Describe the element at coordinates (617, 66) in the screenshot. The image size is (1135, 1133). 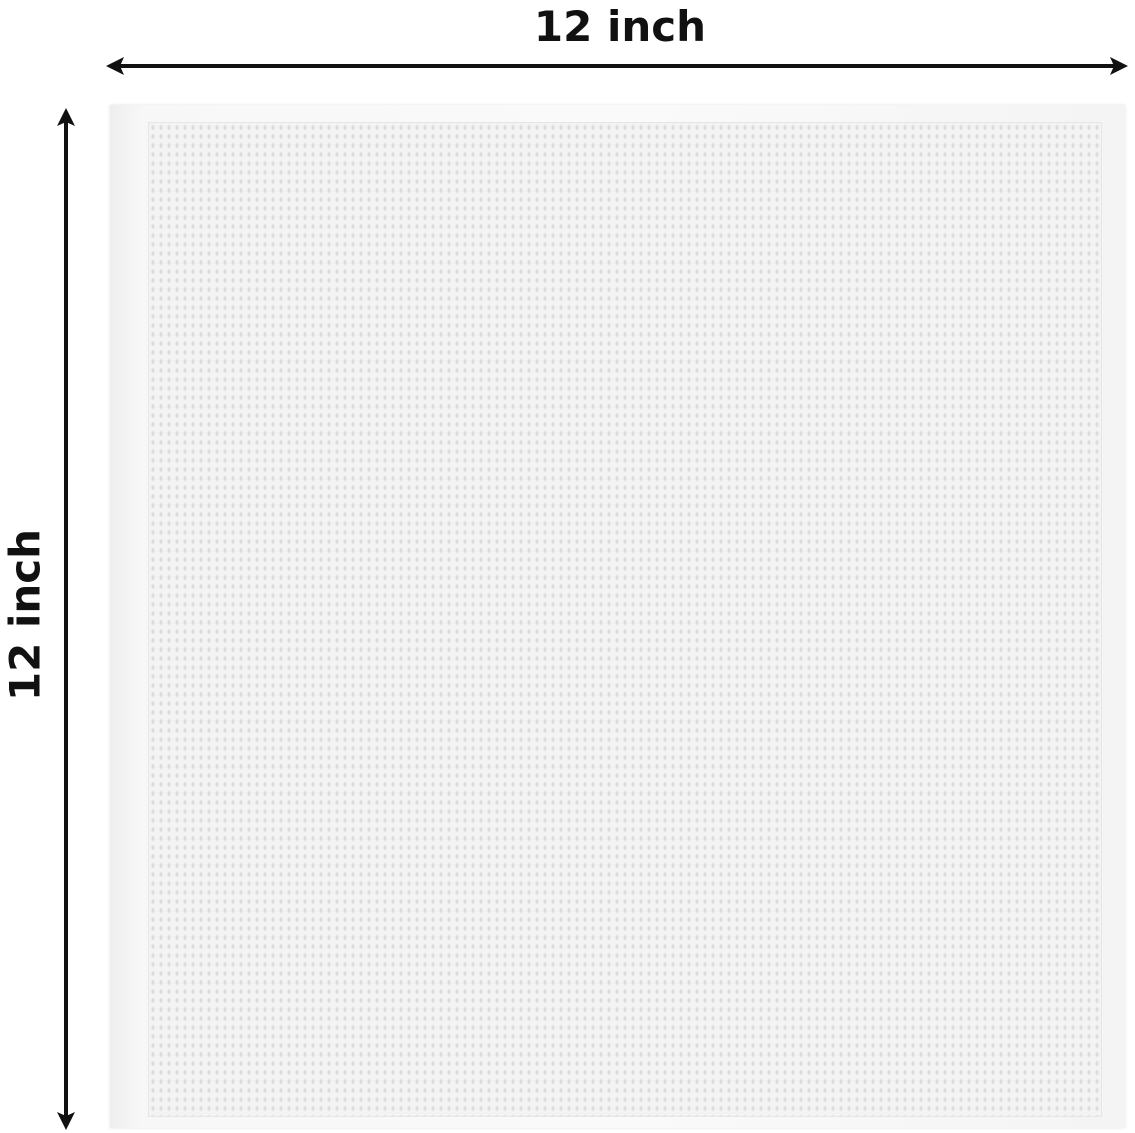
I see `width-arrow` at that location.